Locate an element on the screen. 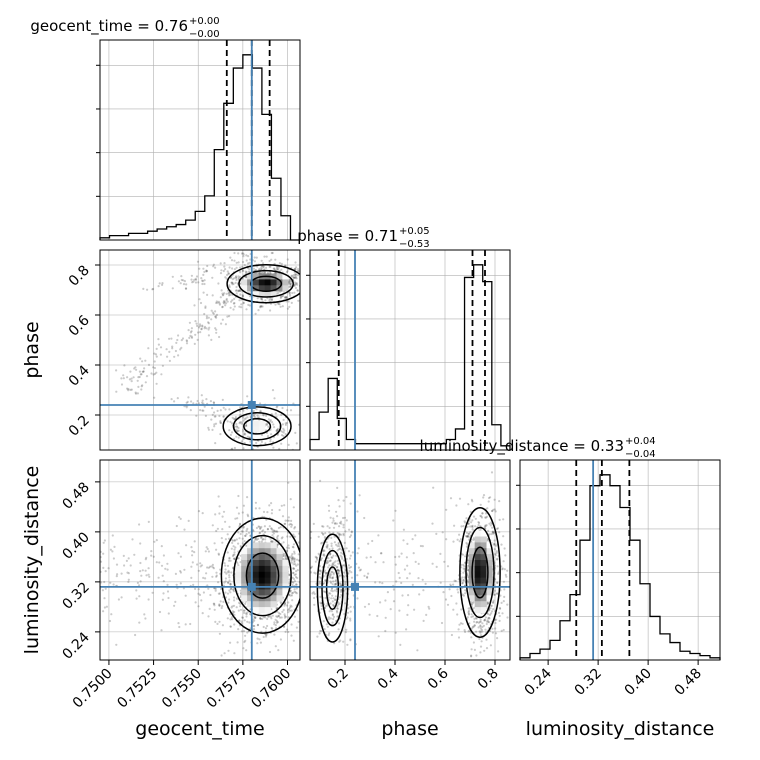  xtick-label-phase: 0.4 is located at coordinates (388, 678).